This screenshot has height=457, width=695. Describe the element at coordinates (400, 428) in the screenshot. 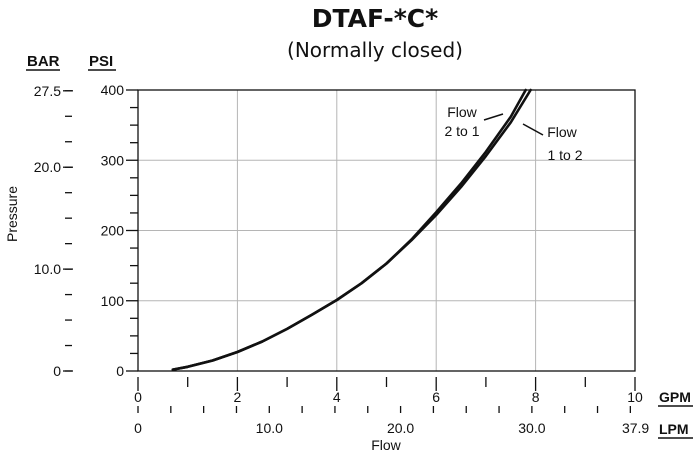

I see `x-tick-label-lpm: 20.0` at that location.